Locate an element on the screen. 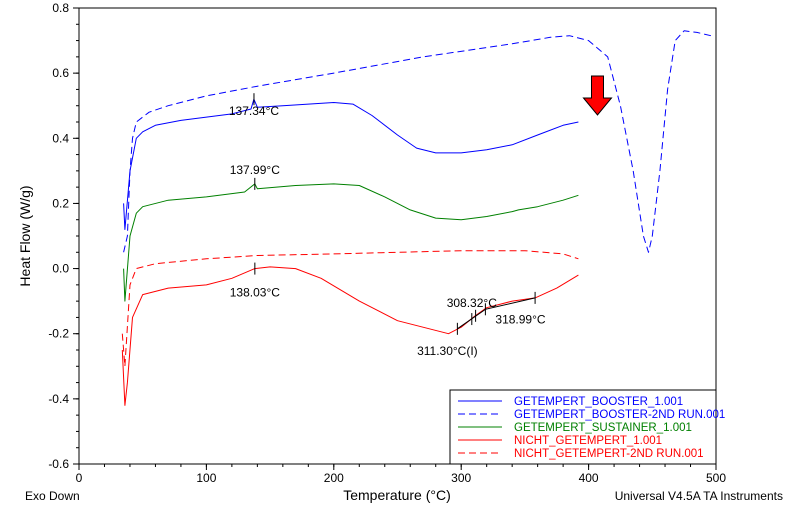  x-tick-label: 400 is located at coordinates (589, 478).